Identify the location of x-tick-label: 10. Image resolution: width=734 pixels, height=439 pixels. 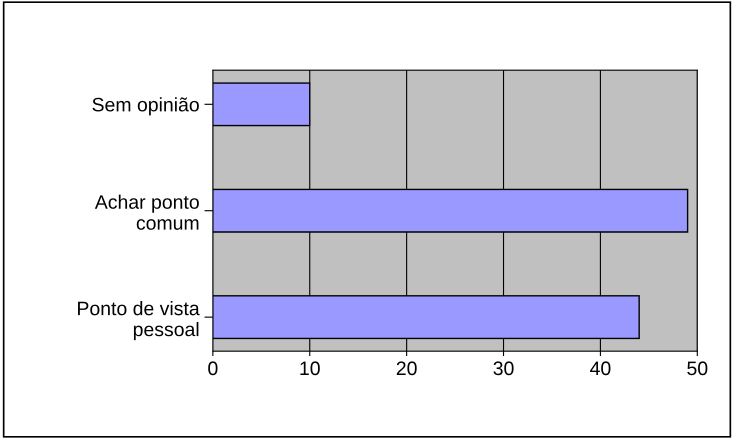
(310, 368).